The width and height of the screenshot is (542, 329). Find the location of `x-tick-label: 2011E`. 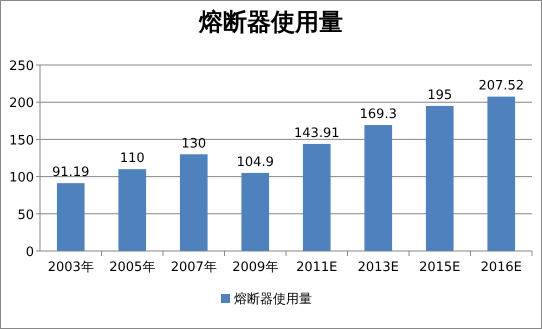

x-tick-label: 2011E is located at coordinates (317, 267).